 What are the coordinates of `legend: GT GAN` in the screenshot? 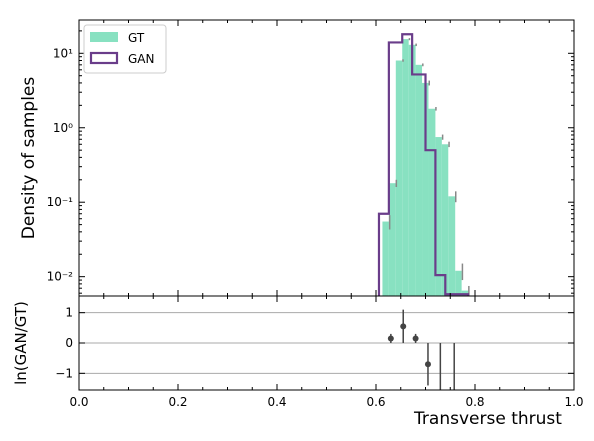 It's located at (125, 49).